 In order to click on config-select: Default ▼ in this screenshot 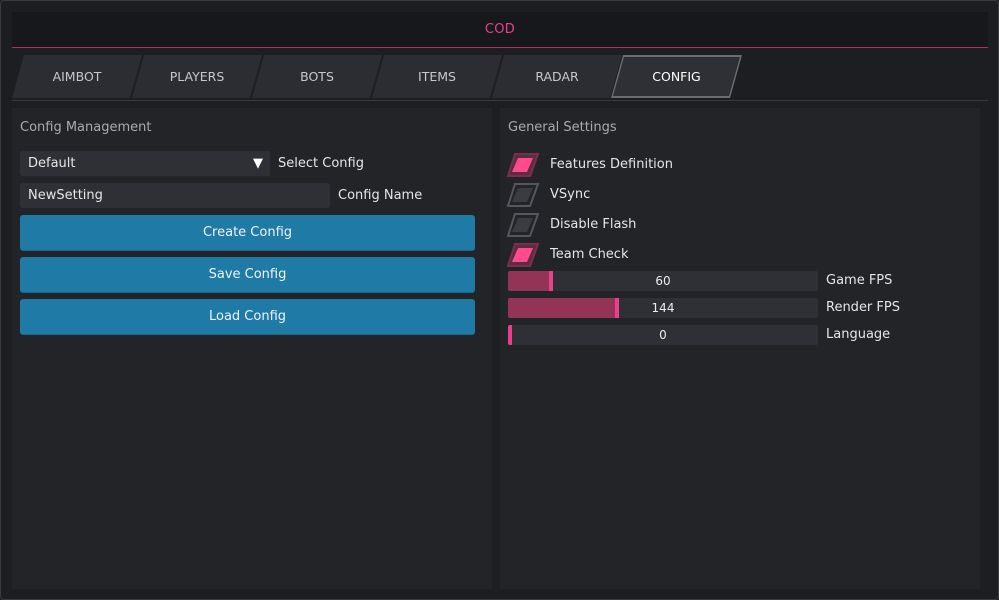, I will do `click(145, 163)`.